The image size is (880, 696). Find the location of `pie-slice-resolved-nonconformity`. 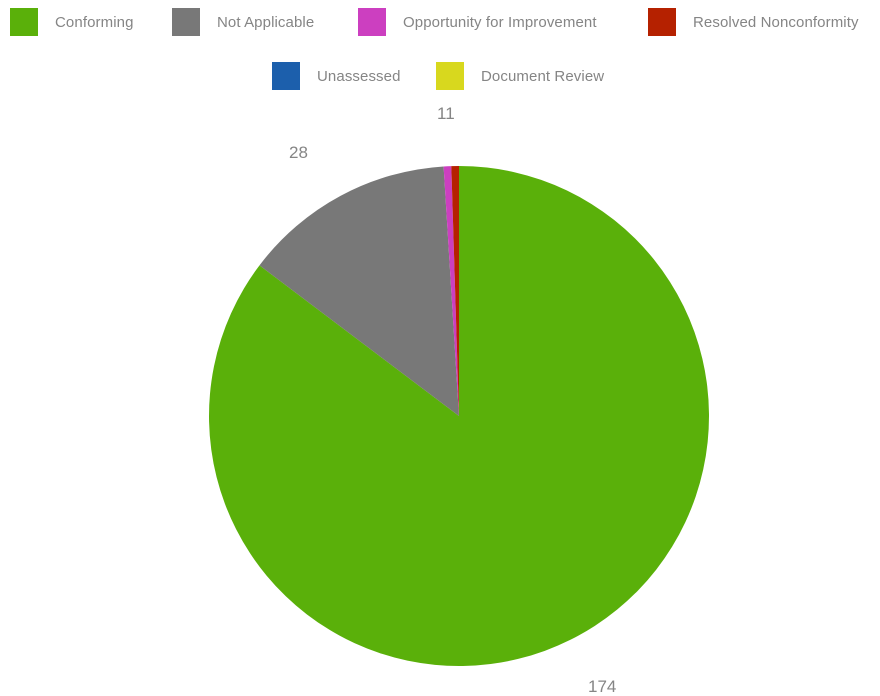

pie-slice-resolved-nonconformity is located at coordinates (455, 291).